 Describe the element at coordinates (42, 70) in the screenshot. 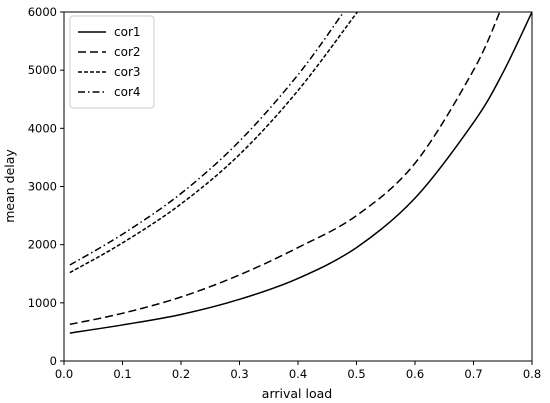

I see `y-tick-label: 5000` at that location.